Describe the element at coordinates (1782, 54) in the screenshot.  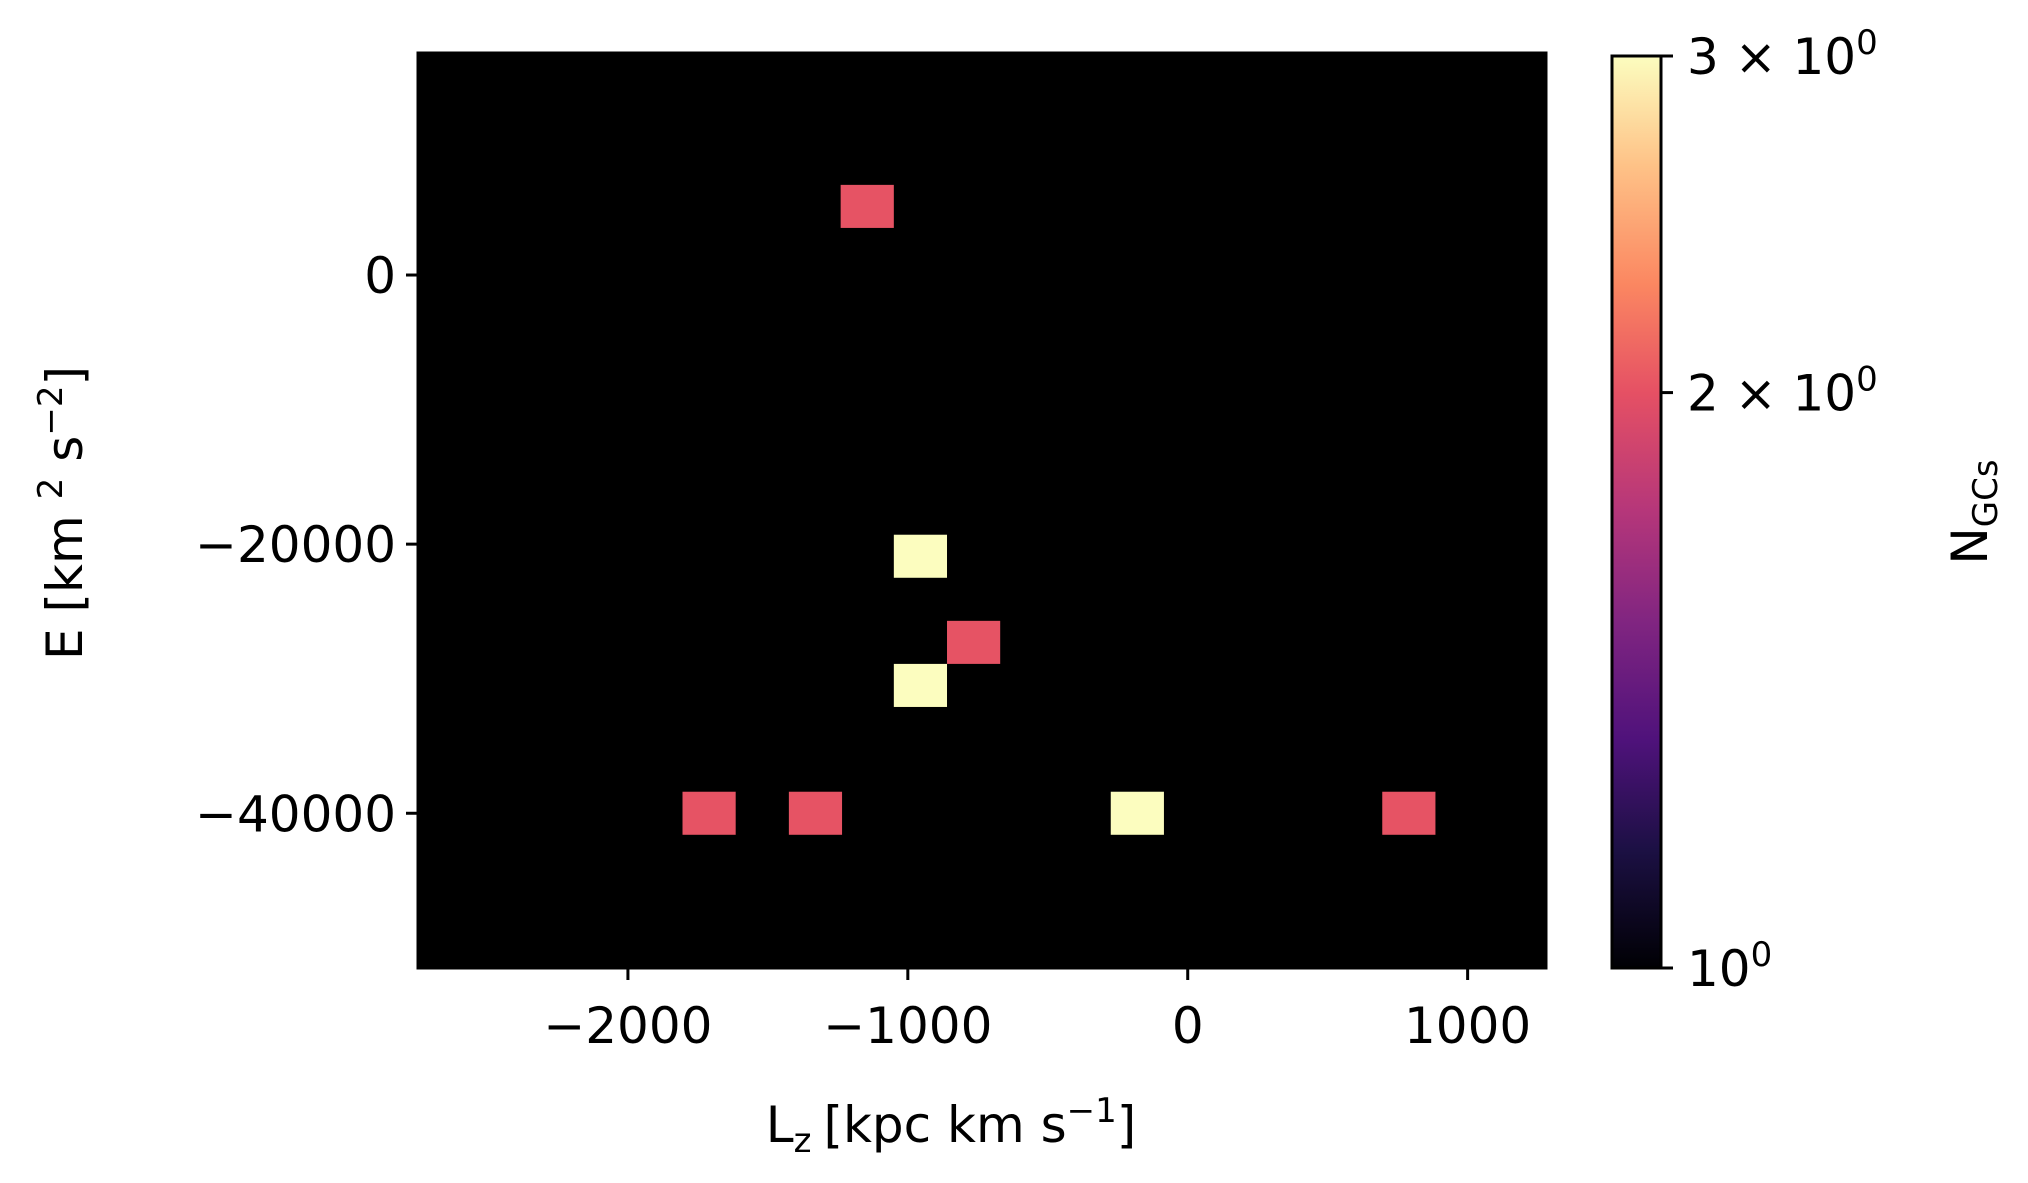
I see `colorbar-tick-label: 3 × 100` at that location.